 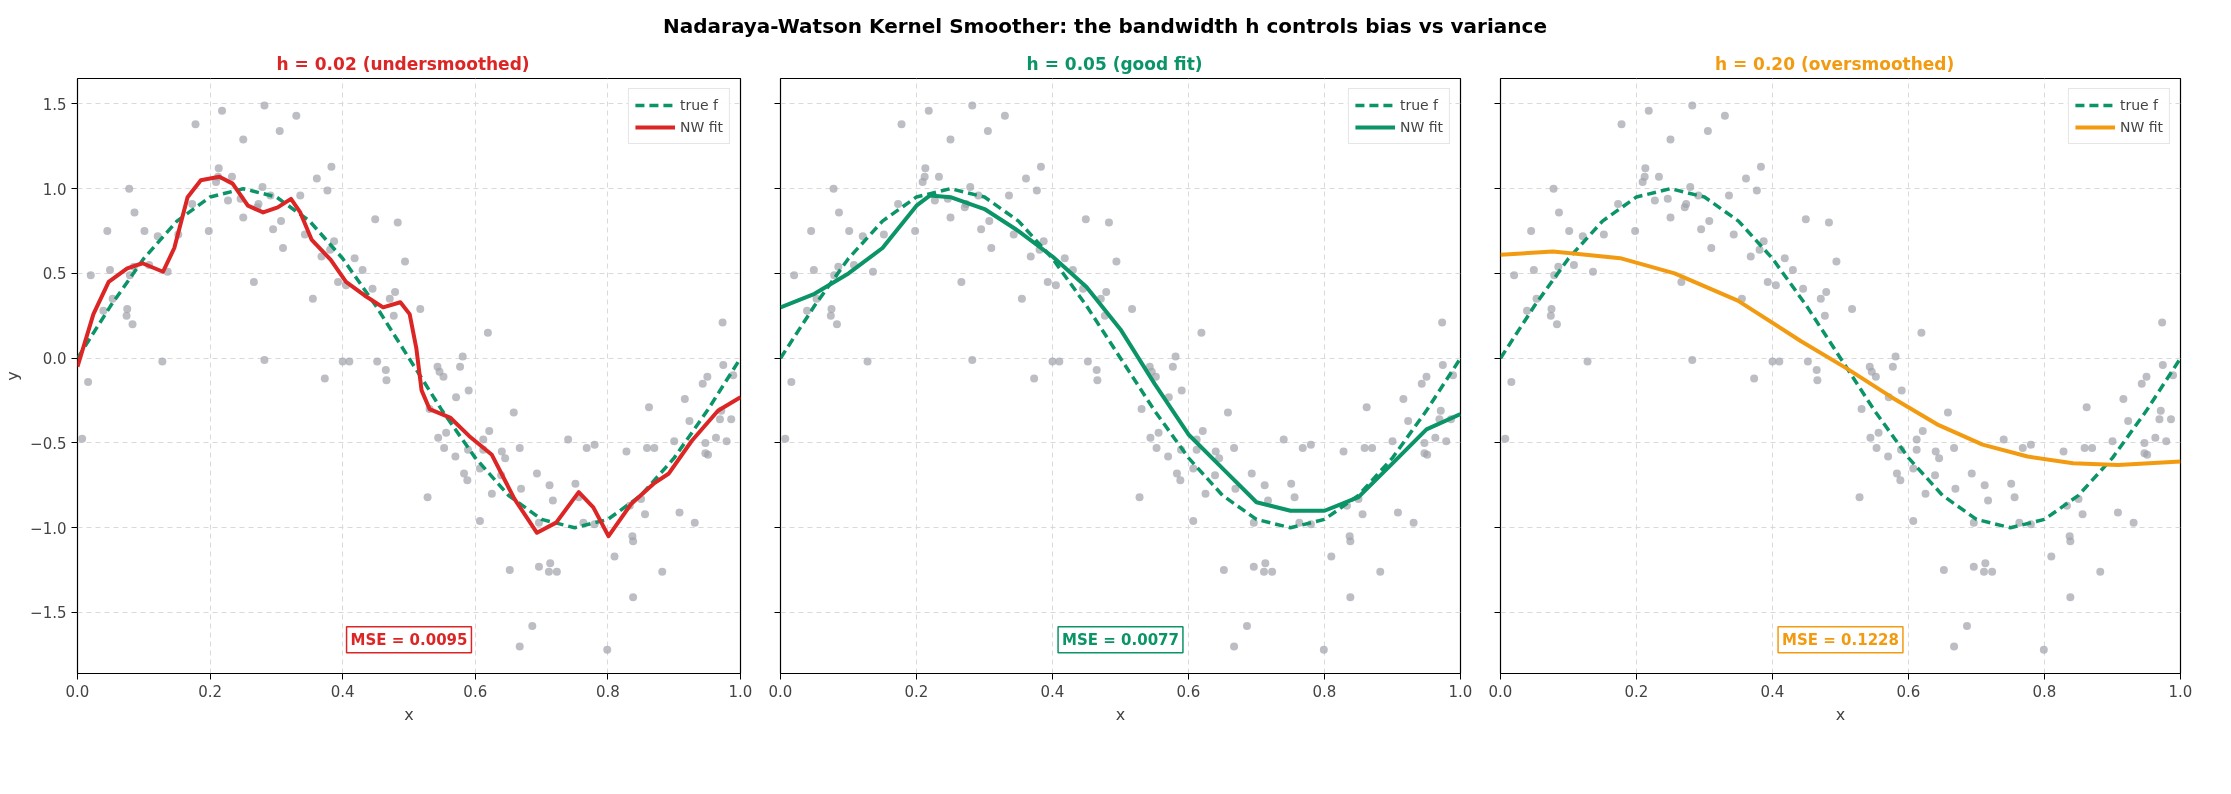 What do you see at coordinates (48, 443) in the screenshot?
I see `y-tick-label: −0.5` at bounding box center [48, 443].